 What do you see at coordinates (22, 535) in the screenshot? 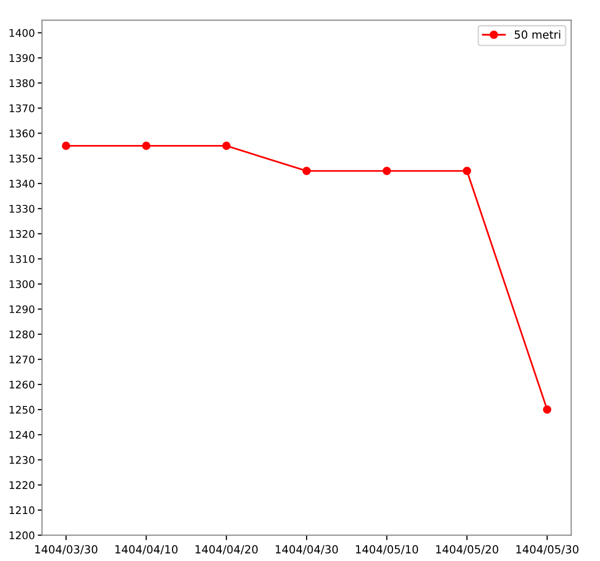
I see `y-tick-label: 1200` at bounding box center [22, 535].